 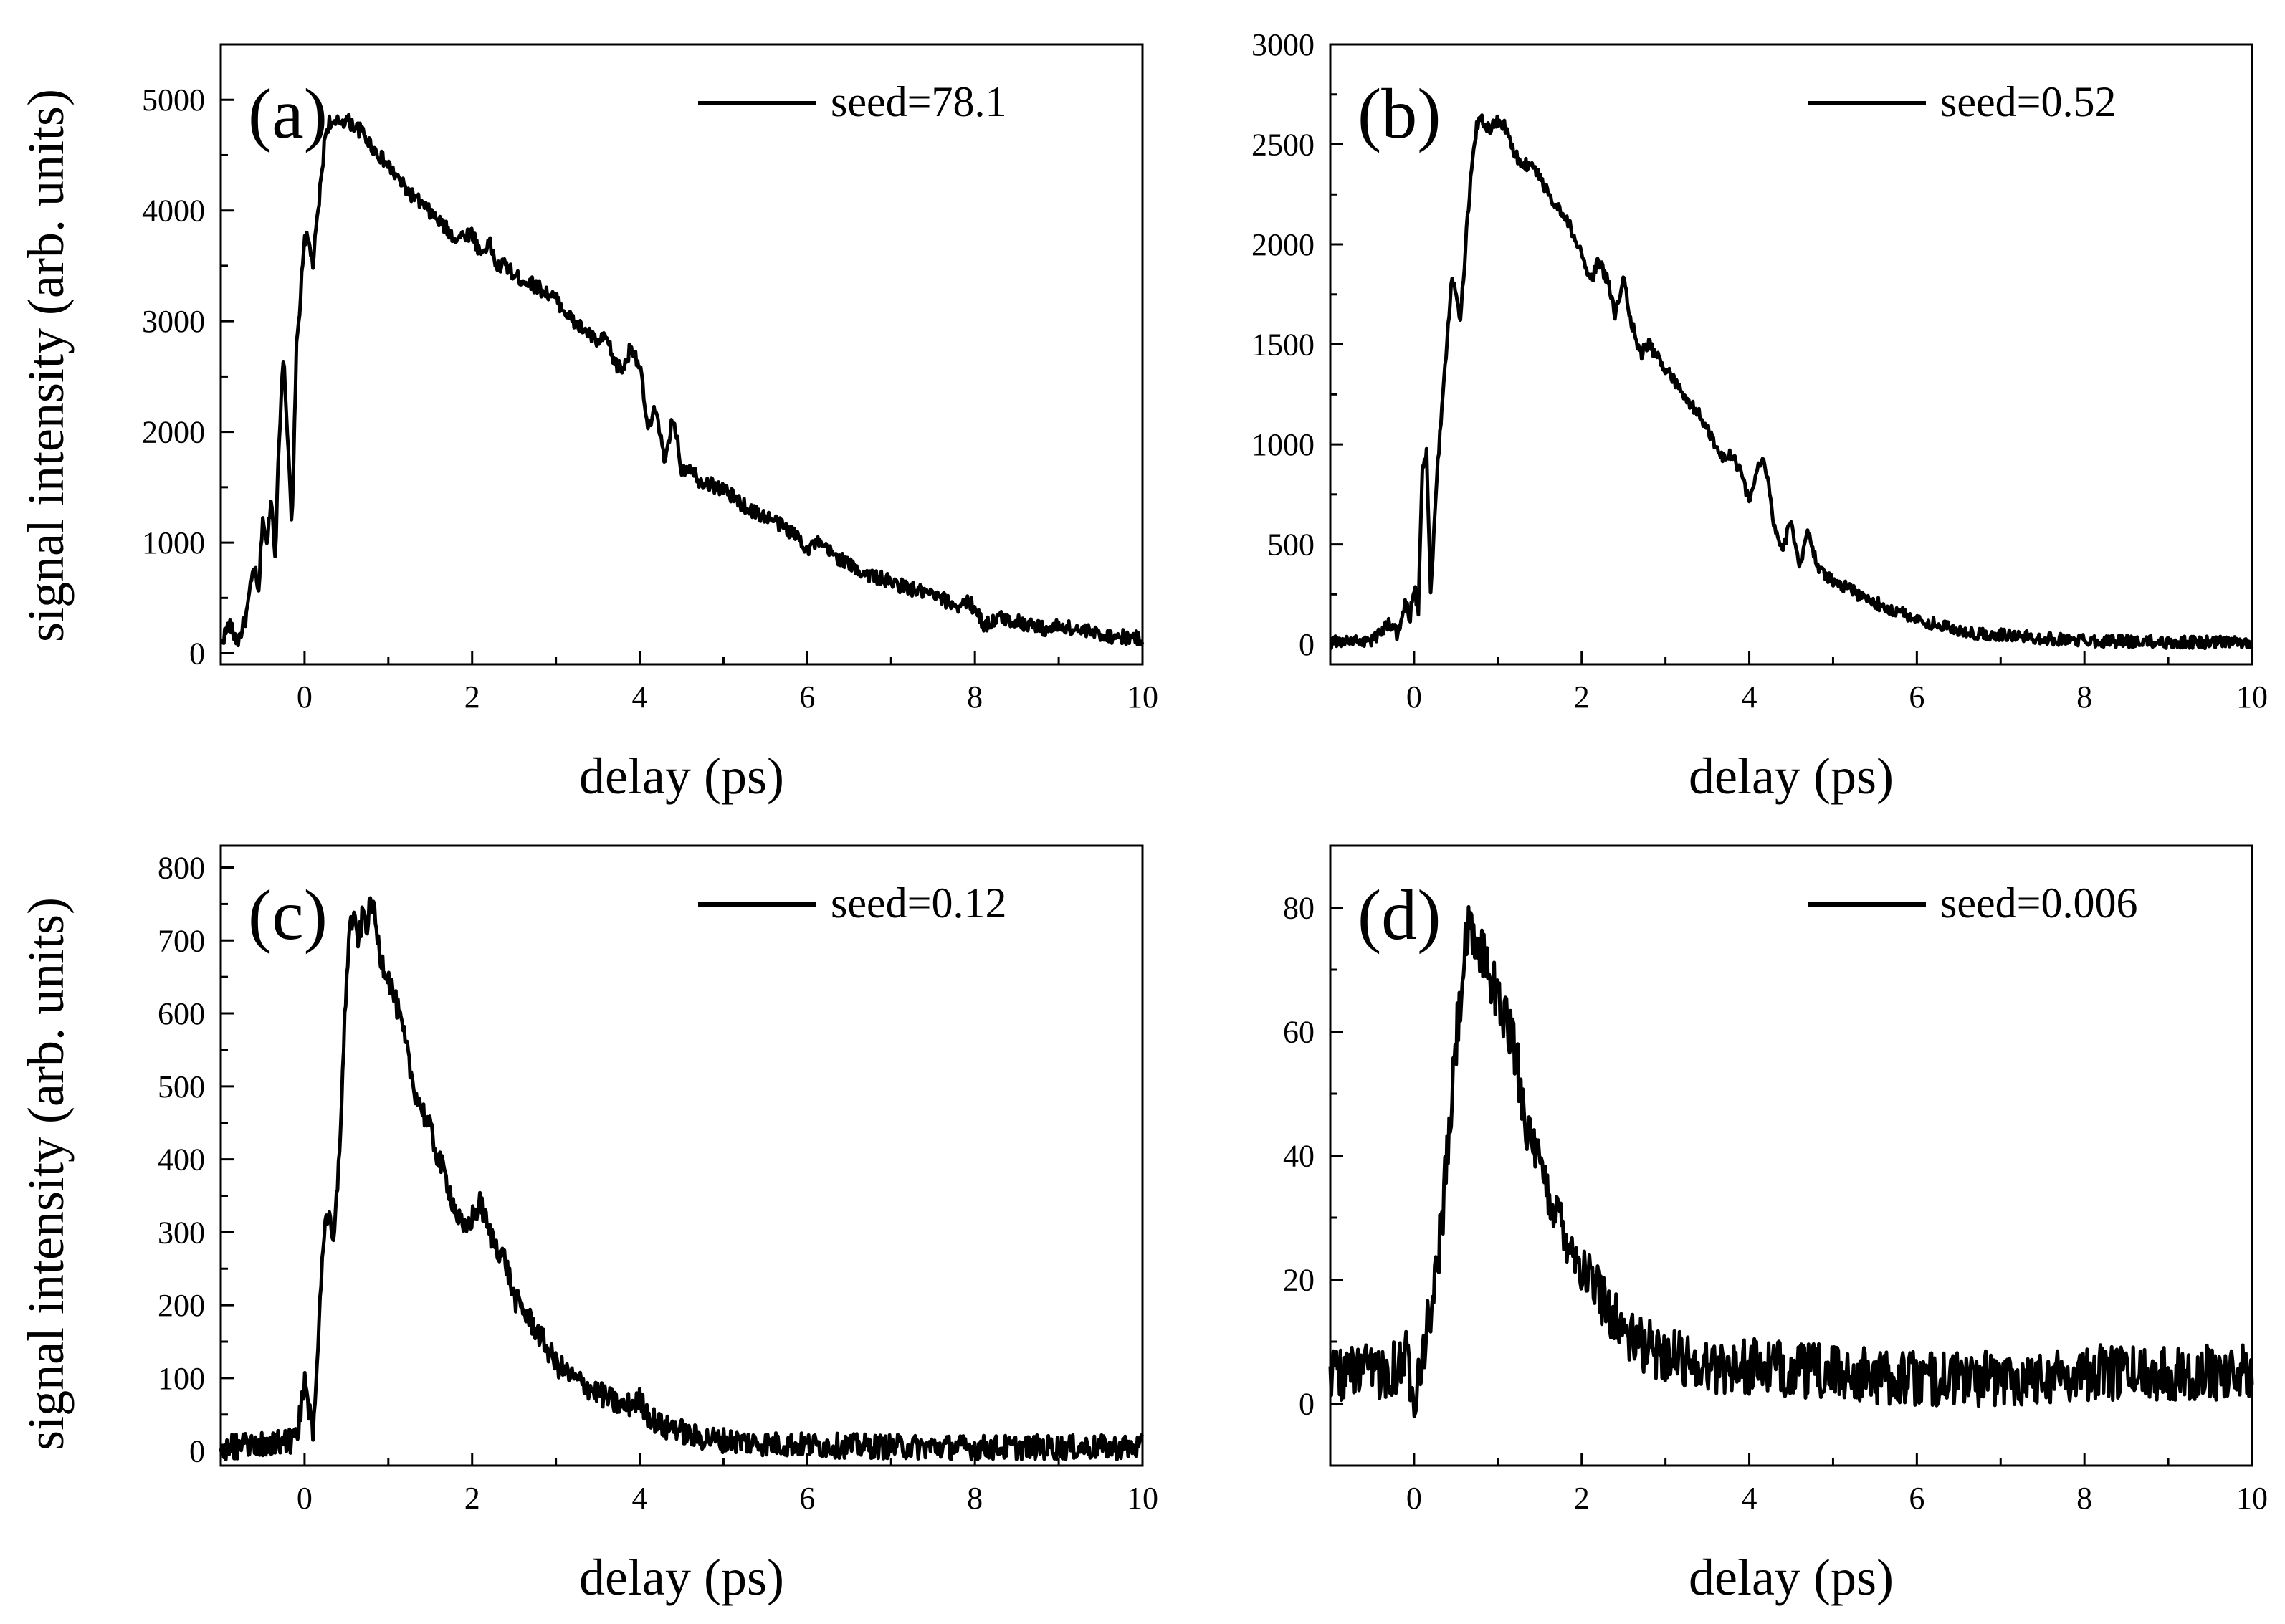 I want to click on x-tick-label-c: 0, so click(x=305, y=1499).